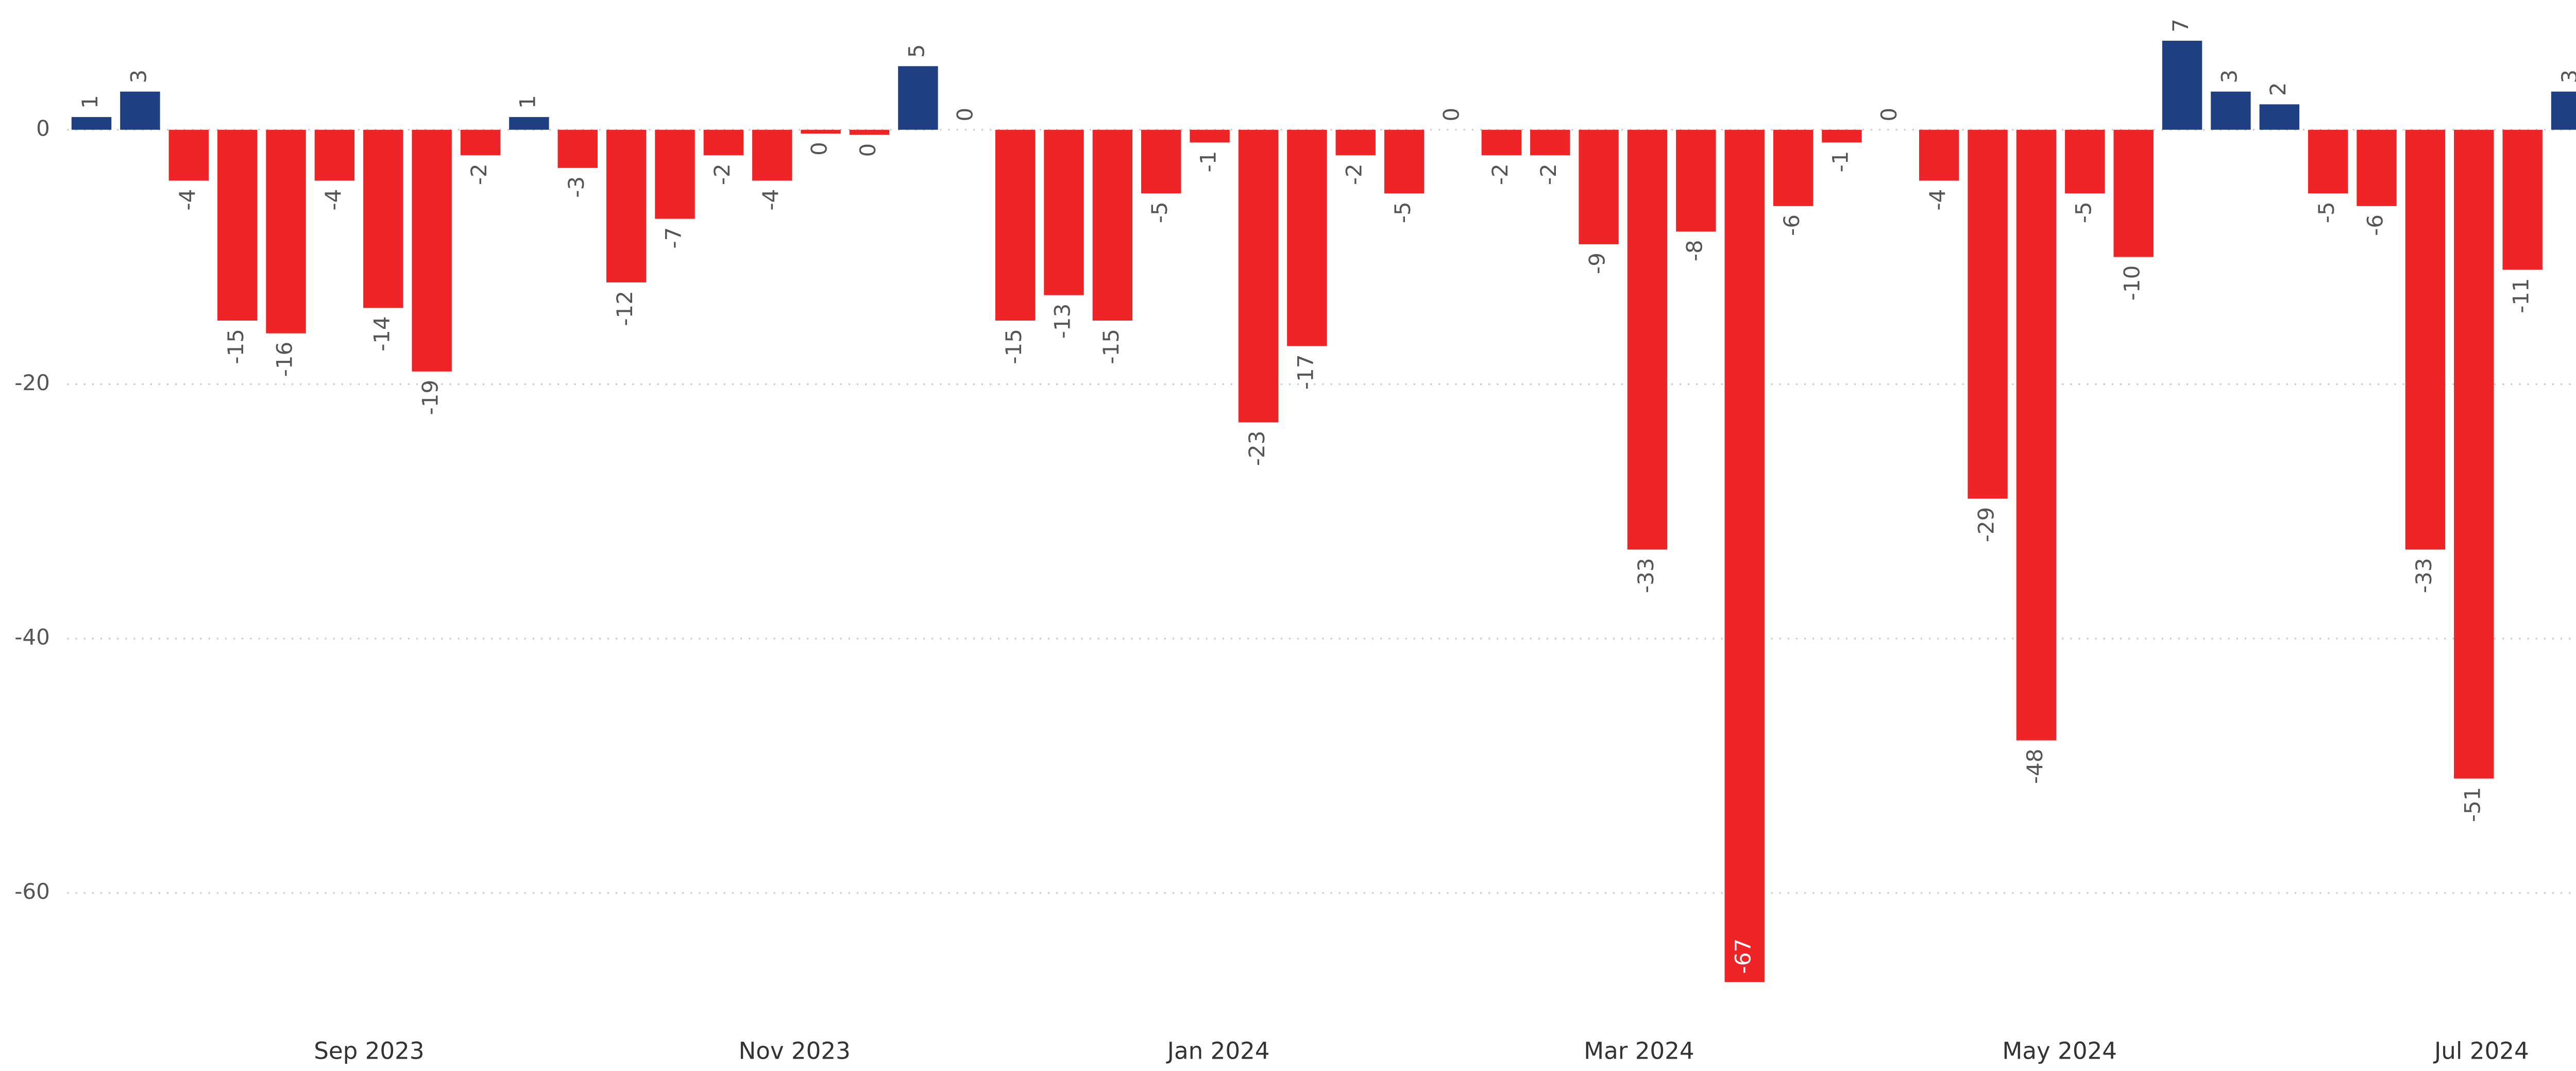  Describe the element at coordinates (430, 397) in the screenshot. I see `data-label: -19` at that location.